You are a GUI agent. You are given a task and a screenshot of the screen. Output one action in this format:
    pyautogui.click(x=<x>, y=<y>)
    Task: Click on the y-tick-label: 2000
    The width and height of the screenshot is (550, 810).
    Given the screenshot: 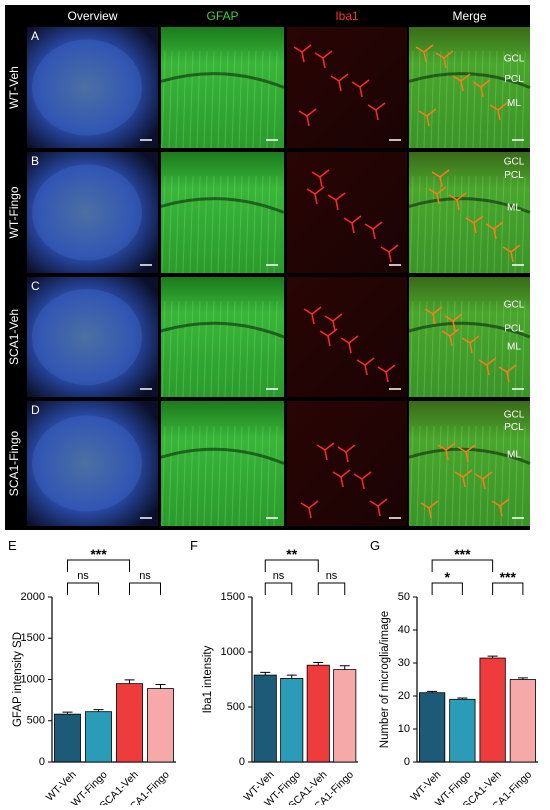 What is the action you would take?
    pyautogui.click(x=33, y=597)
    